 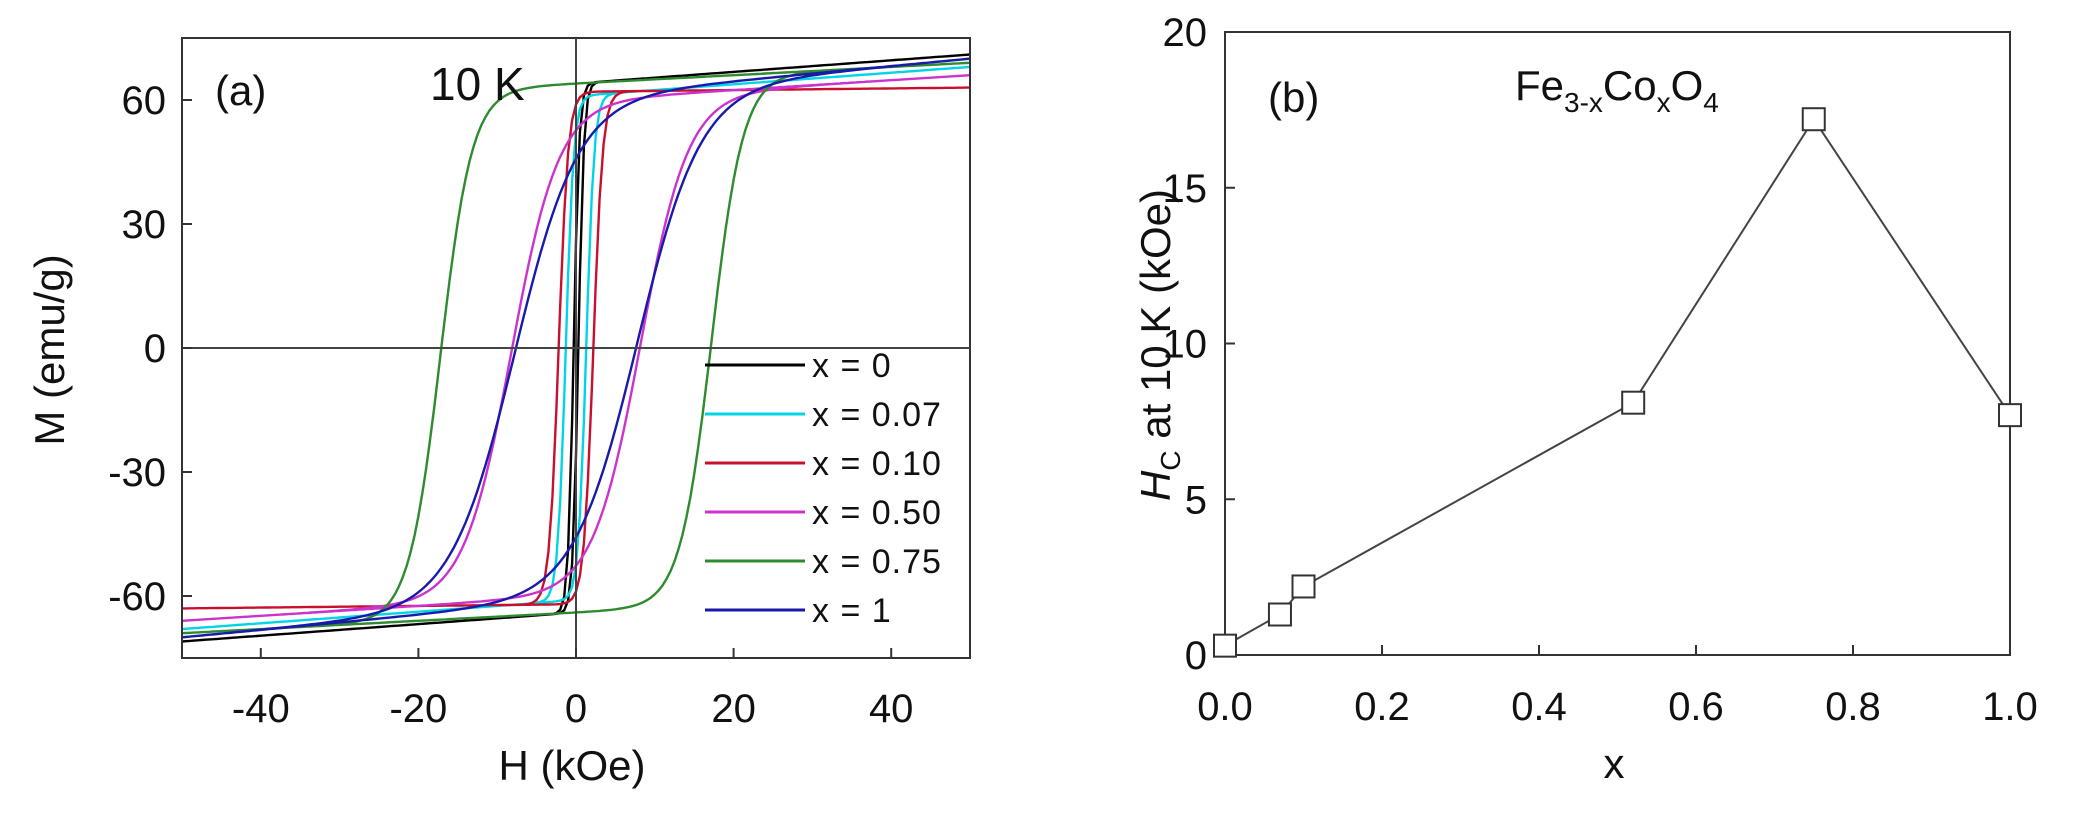 I want to click on y-tick-label-0: 0, so click(x=1196, y=656).